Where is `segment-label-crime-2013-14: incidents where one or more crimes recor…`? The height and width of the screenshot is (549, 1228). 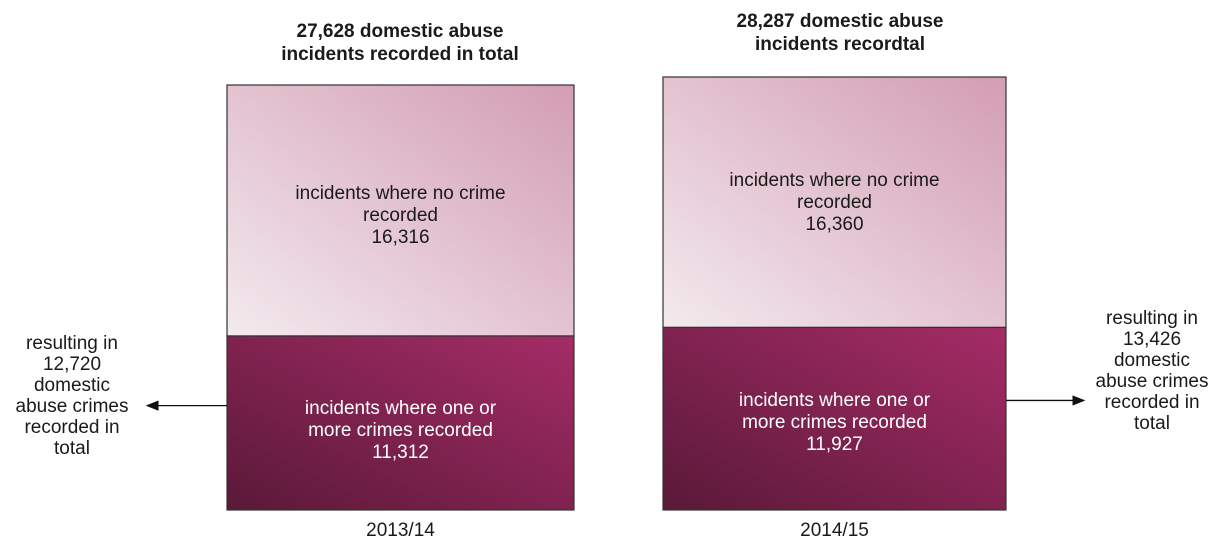
segment-label-crime-2013-14: incidents where one or more crimes recor… is located at coordinates (400, 431).